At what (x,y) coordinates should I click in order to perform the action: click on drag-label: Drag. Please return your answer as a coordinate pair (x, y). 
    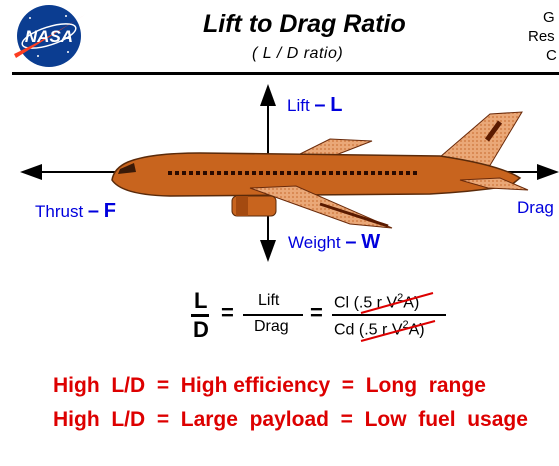
    Looking at the image, I should click on (535, 208).